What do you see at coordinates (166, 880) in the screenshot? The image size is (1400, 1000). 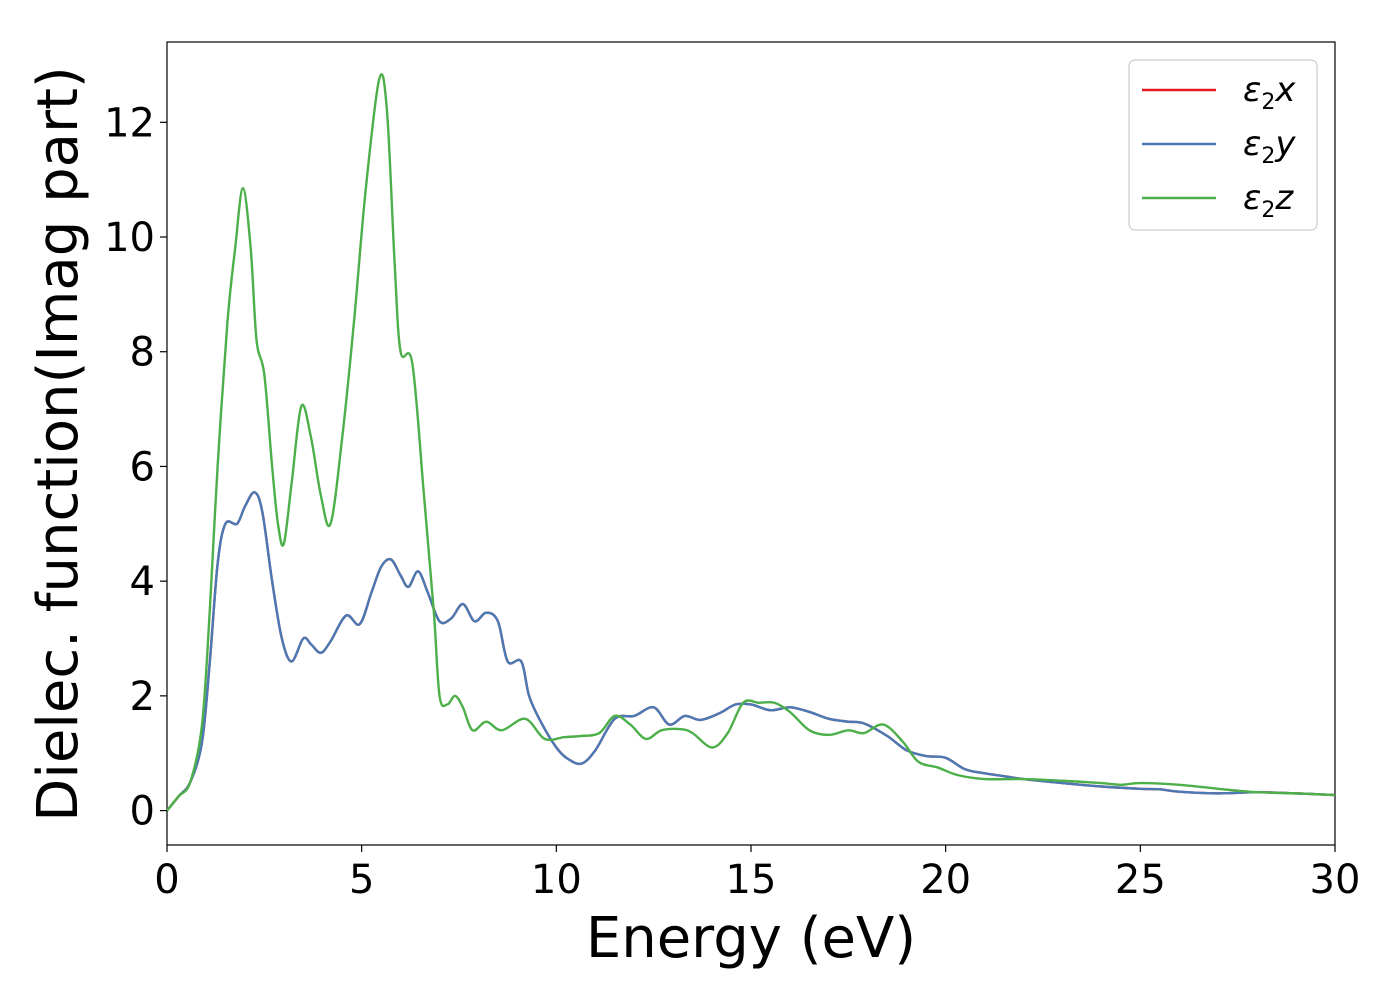 I see `x-tick-label: 0` at bounding box center [166, 880].